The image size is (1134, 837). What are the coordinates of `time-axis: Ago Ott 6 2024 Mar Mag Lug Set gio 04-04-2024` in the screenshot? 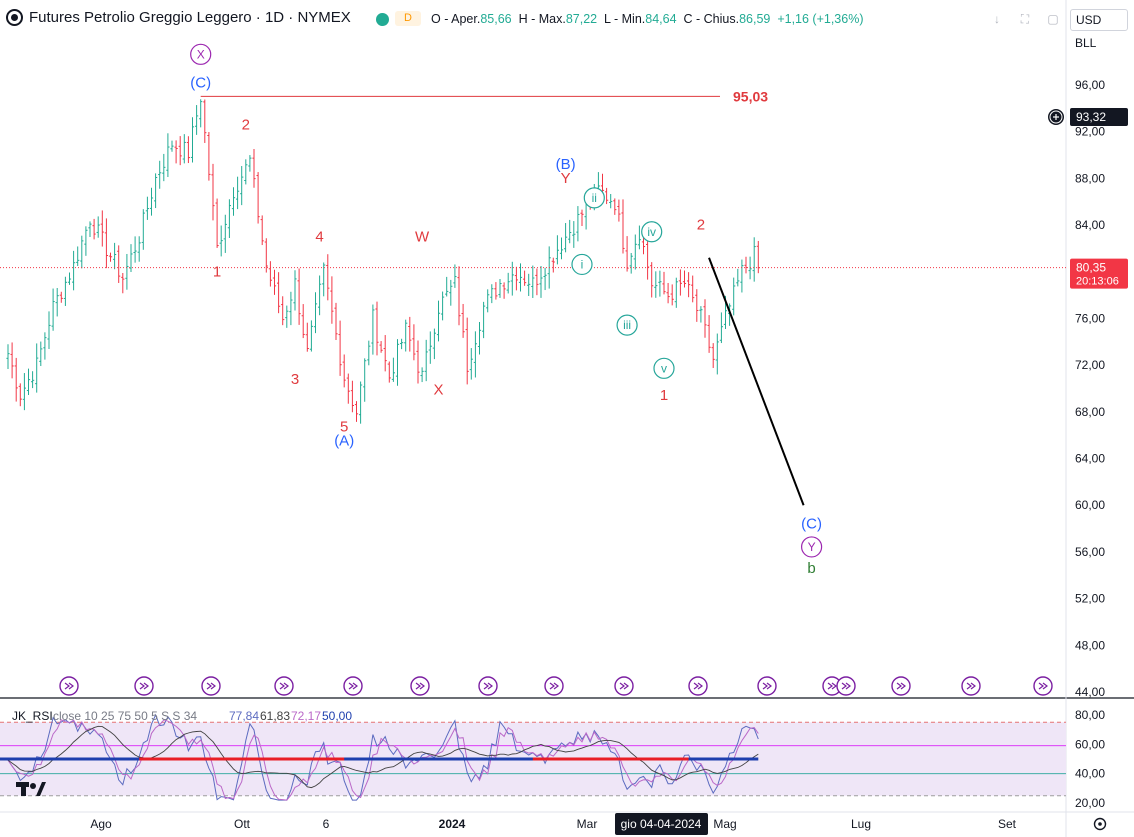 It's located at (598, 824).